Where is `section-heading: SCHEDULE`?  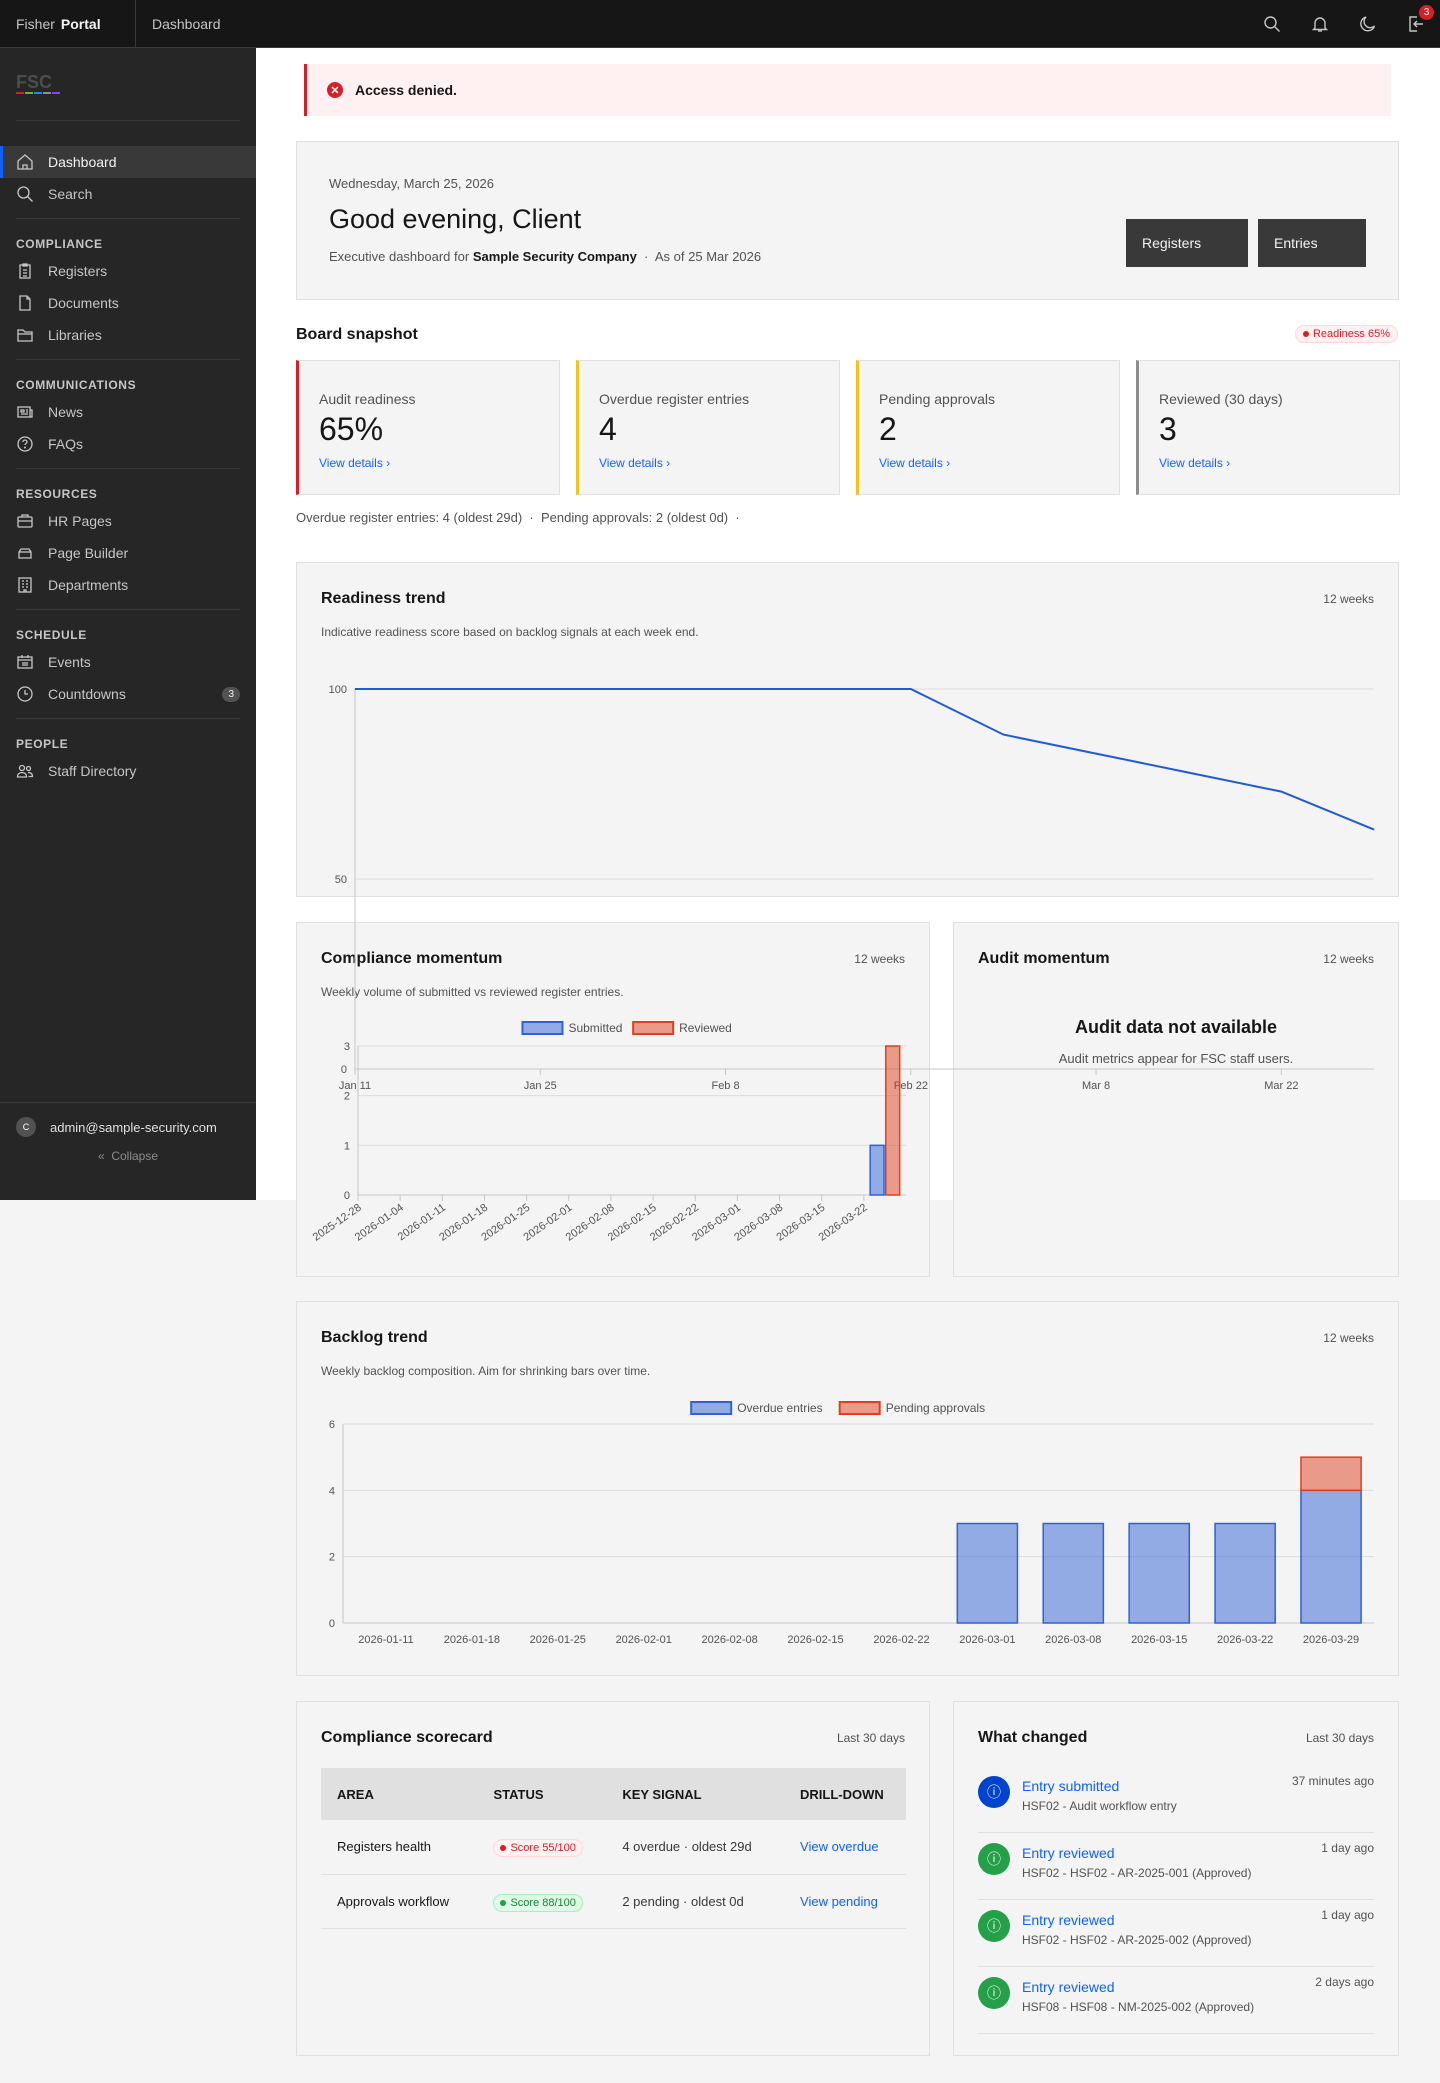 section-heading: SCHEDULE is located at coordinates (51, 635).